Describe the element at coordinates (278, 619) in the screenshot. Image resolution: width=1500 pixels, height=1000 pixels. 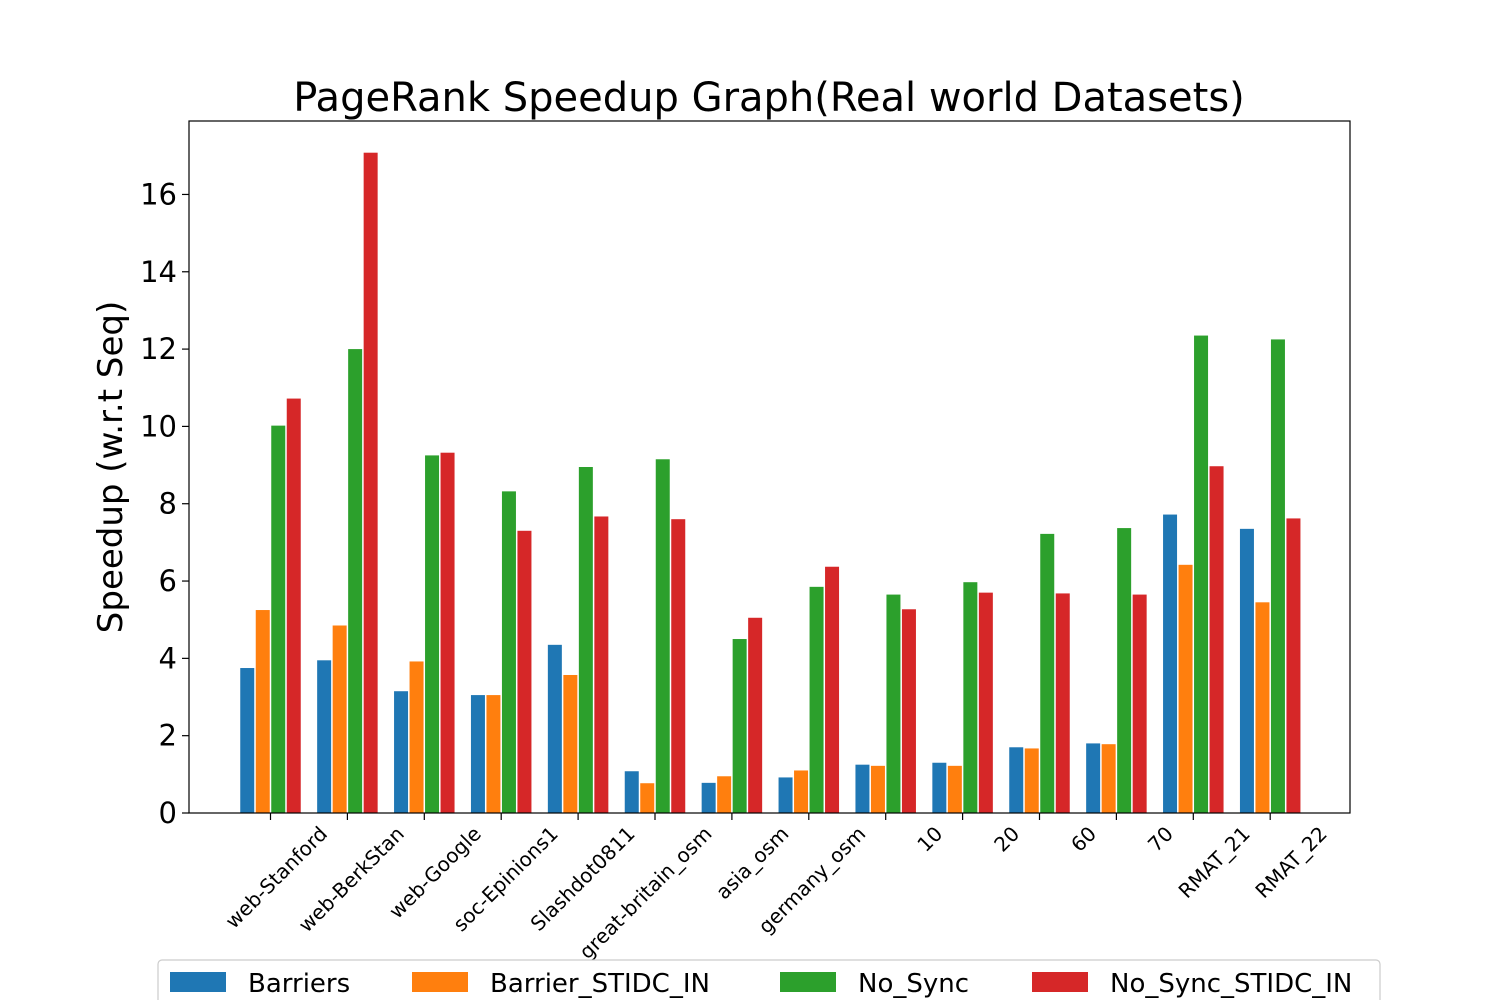
I see `bar-No_Sync-web-Stanford` at that location.